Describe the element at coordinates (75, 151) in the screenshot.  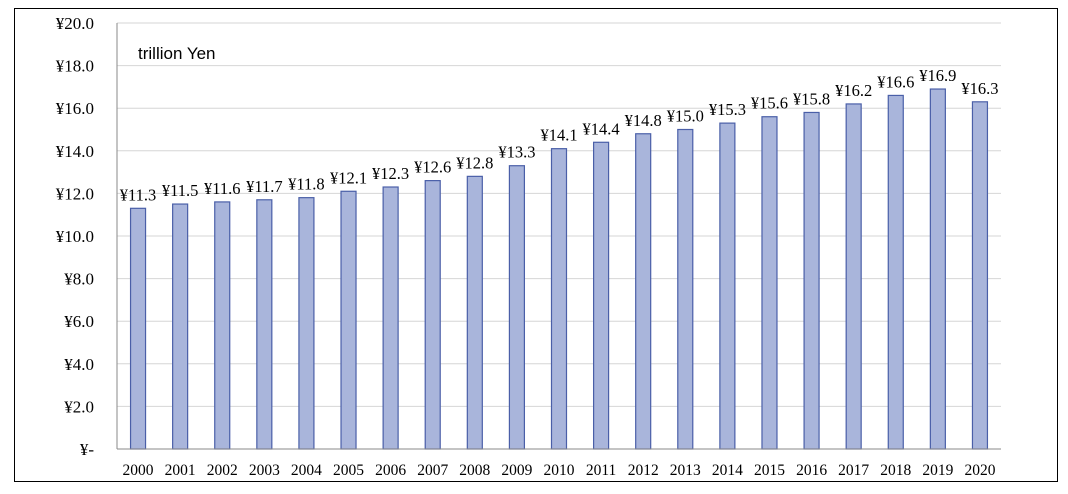
I see `y-tick-label: ¥14.0` at that location.